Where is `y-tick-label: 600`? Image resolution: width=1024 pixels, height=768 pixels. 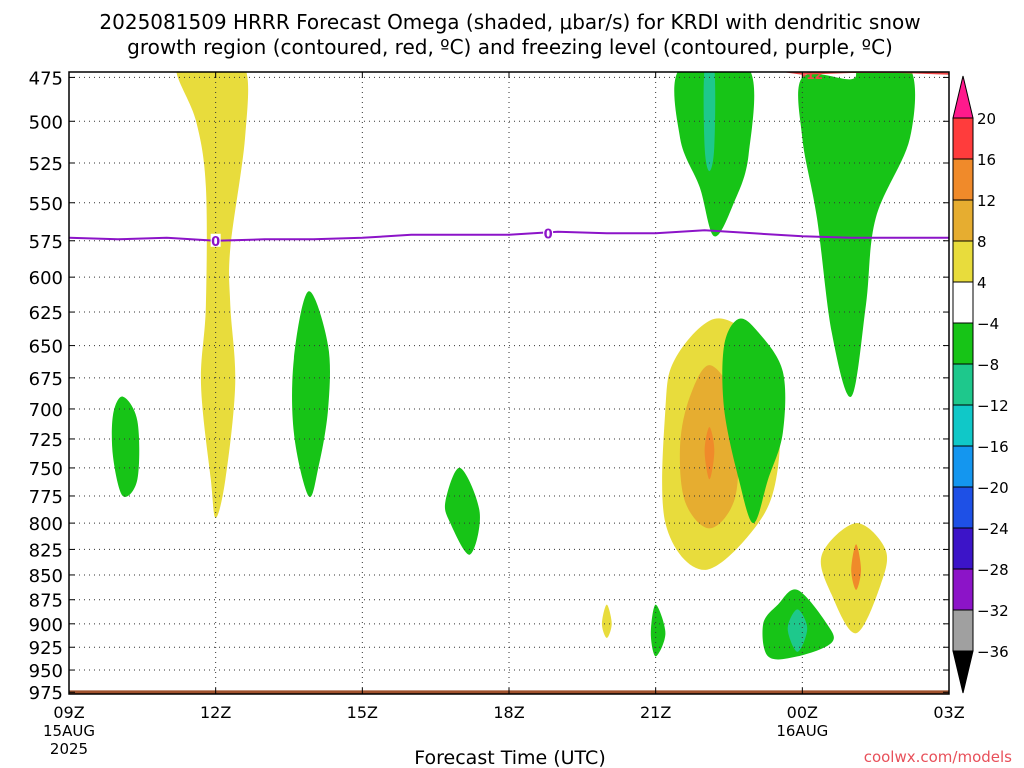 y-tick-label: 600 is located at coordinates (46, 278).